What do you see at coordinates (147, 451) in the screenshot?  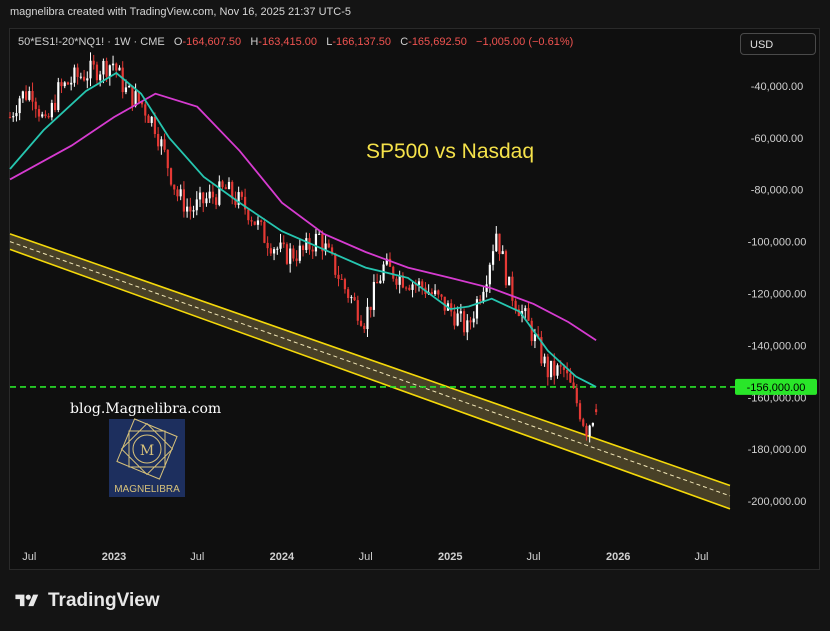 I see `svg-text: M` at bounding box center [147, 451].